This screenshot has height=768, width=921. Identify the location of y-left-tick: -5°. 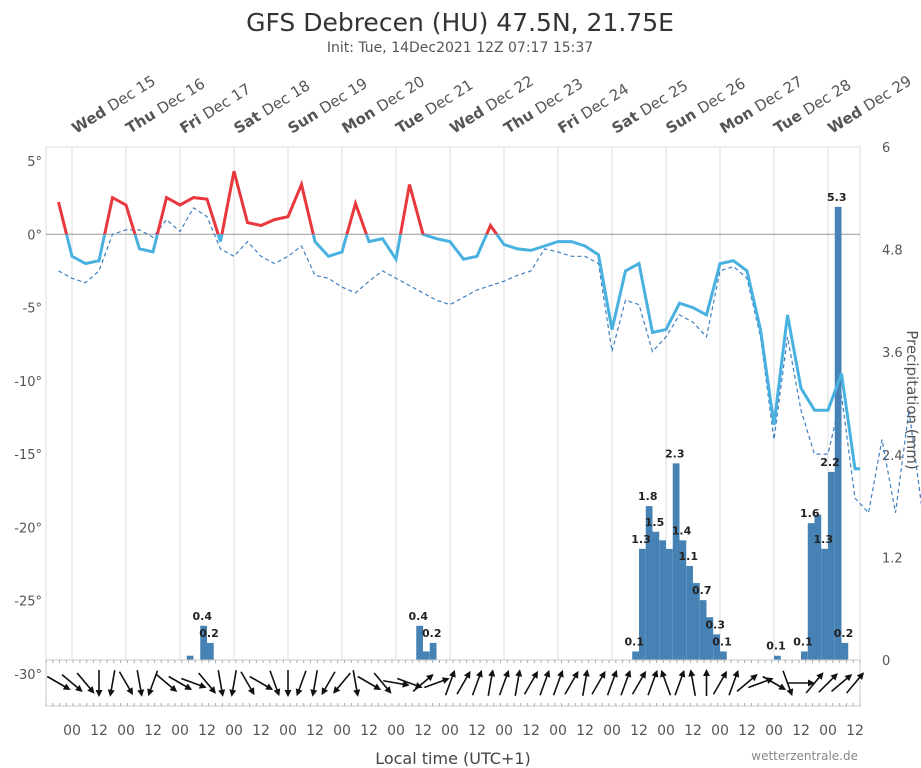
(32, 309).